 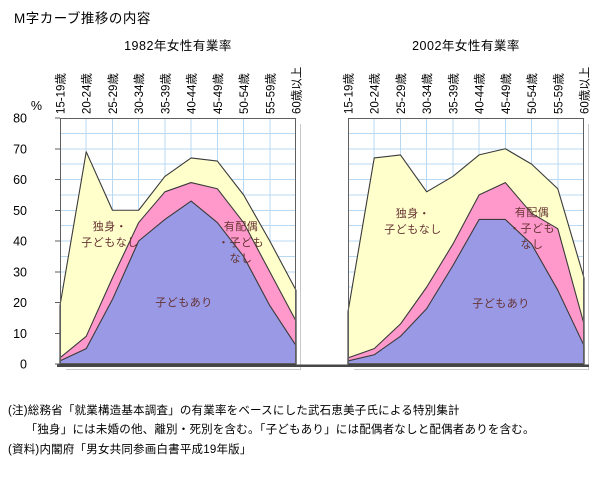 What do you see at coordinates (20, 211) in the screenshot?
I see `y-tick-label: 50` at bounding box center [20, 211].